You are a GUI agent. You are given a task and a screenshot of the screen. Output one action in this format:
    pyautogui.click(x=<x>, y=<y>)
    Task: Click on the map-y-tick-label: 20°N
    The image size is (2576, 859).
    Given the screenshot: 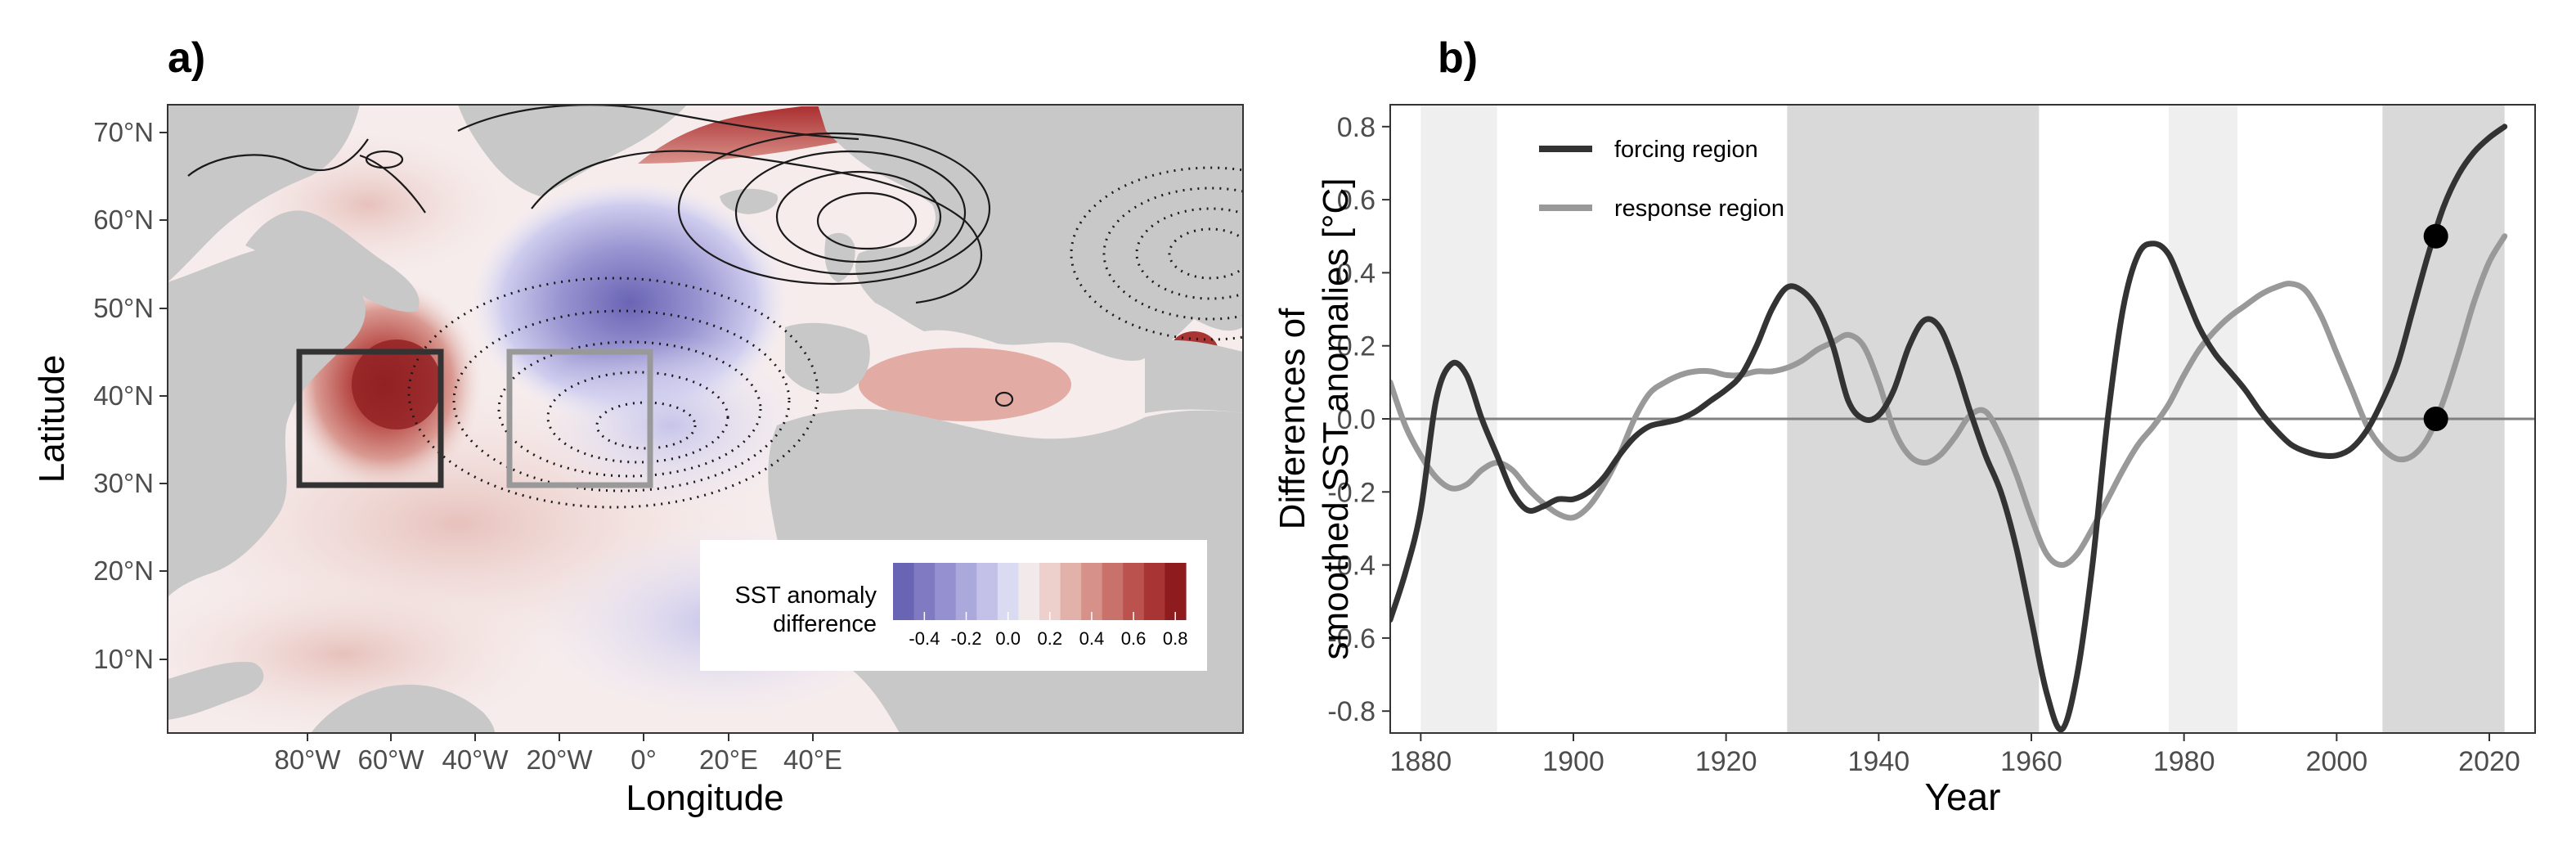 What is the action you would take?
    pyautogui.click(x=124, y=570)
    